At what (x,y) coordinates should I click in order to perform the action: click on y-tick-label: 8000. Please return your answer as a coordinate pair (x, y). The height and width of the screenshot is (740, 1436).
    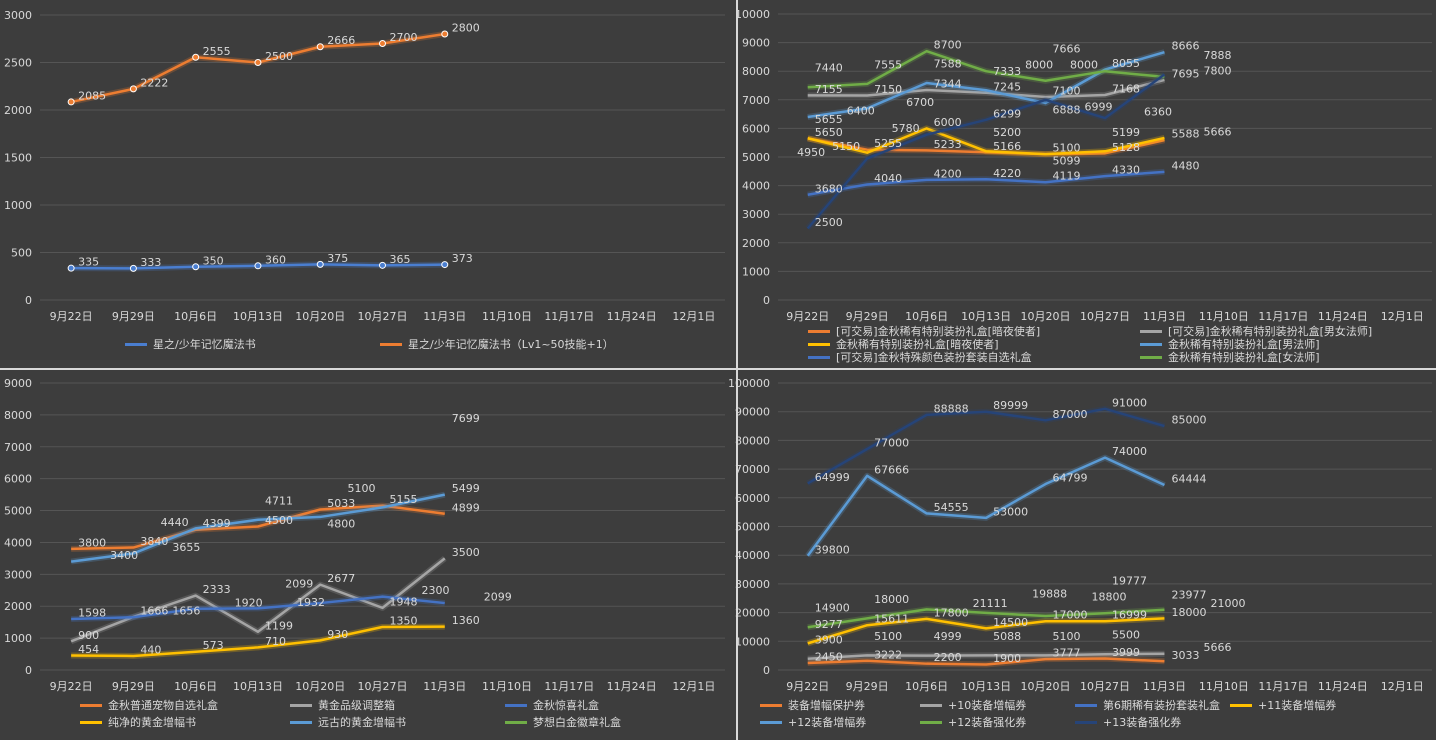
    Looking at the image, I should click on (756, 71).